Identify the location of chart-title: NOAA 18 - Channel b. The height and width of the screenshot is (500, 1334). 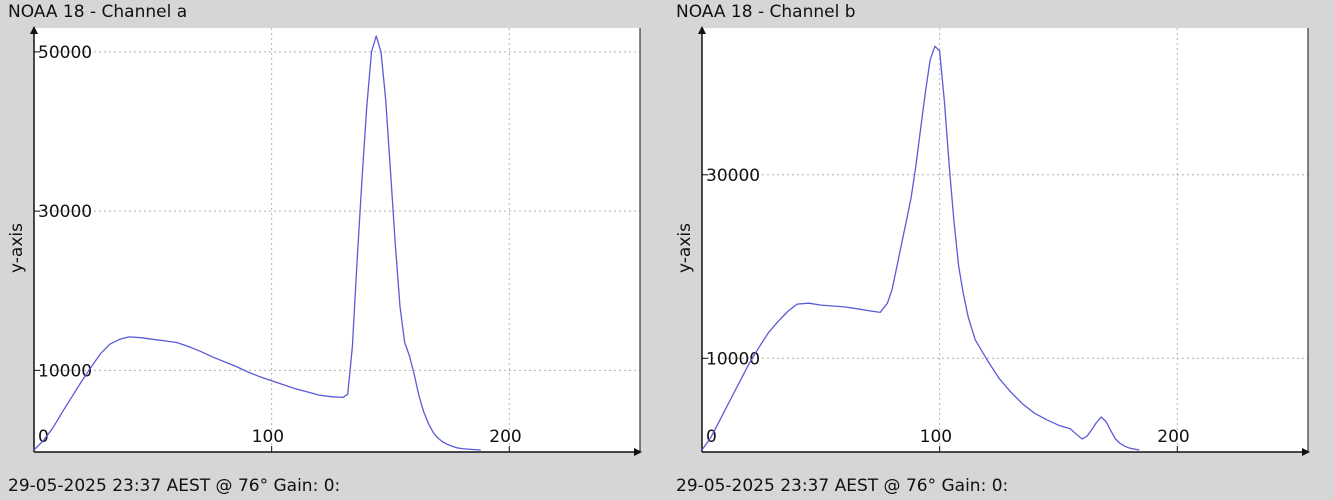
(766, 12).